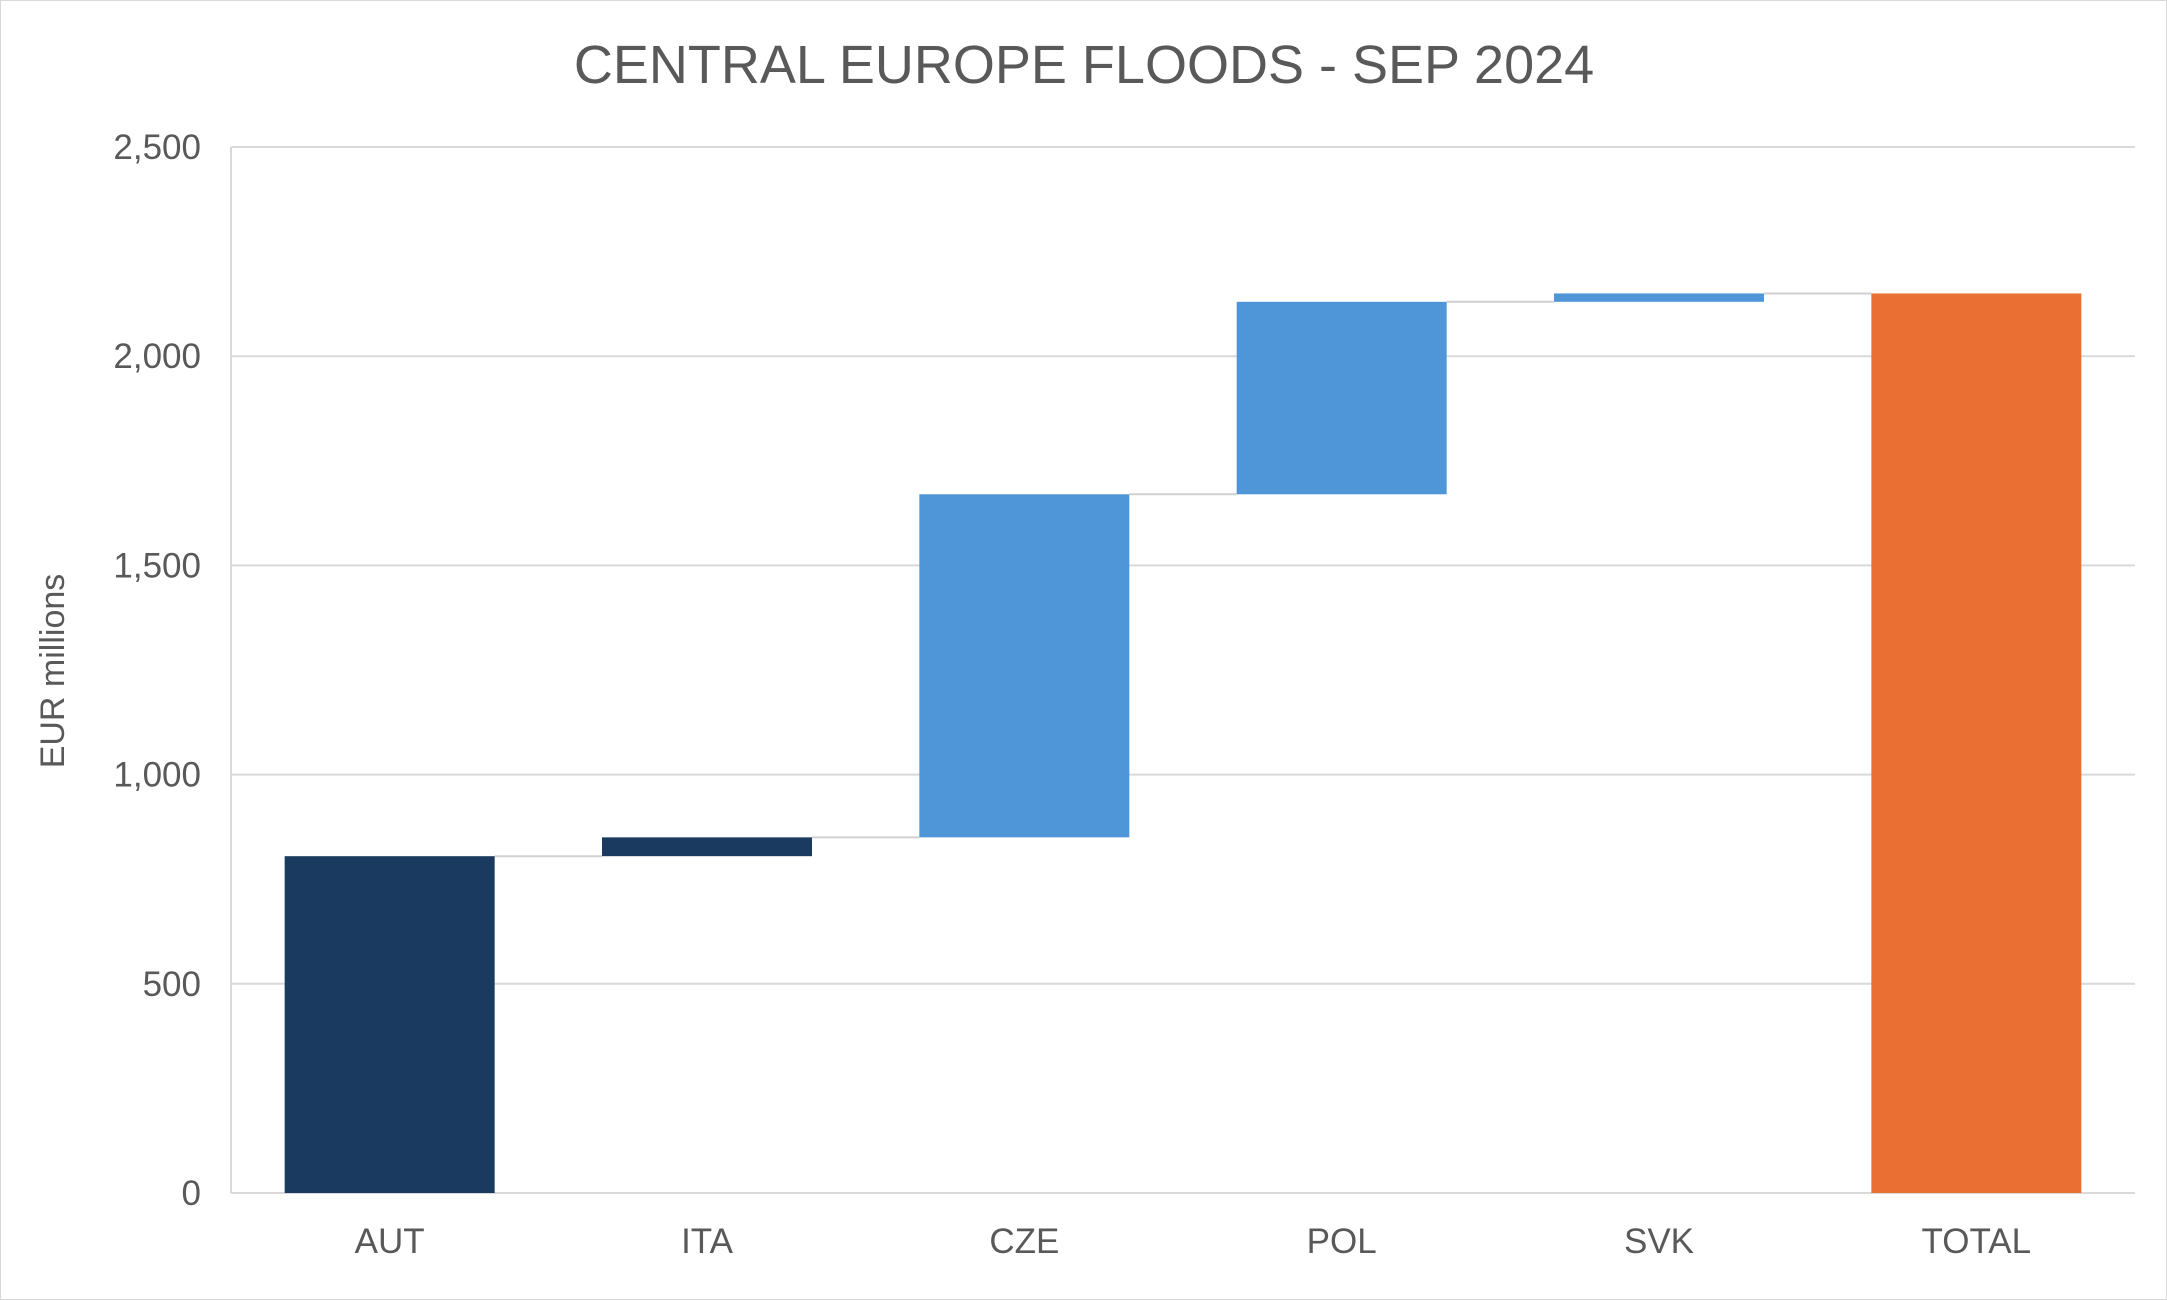 The height and width of the screenshot is (1300, 2167). I want to click on x-axis-tick-labels: AUT ITA CZE POL SVK TOTAL, so click(1193, 1241).